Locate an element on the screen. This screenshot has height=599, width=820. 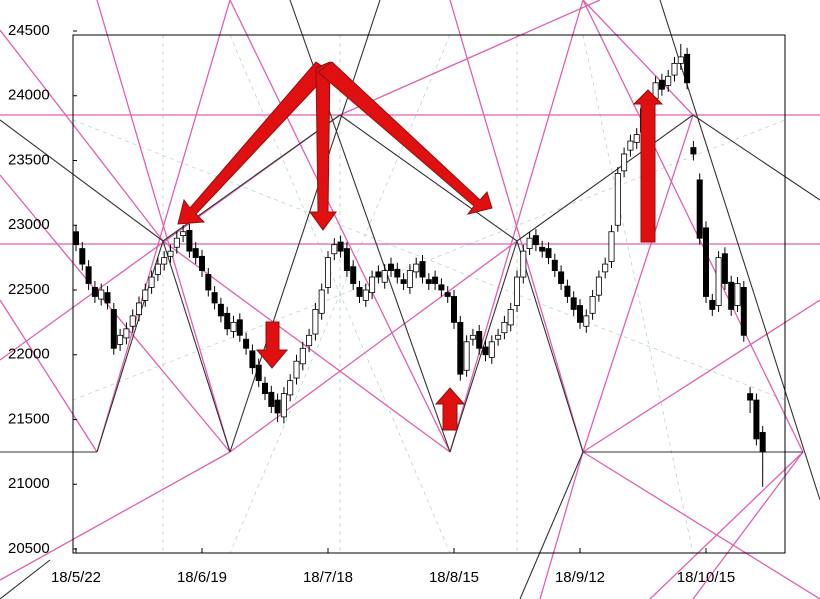
x-tick-label: 18/9/12 is located at coordinates (580, 577).